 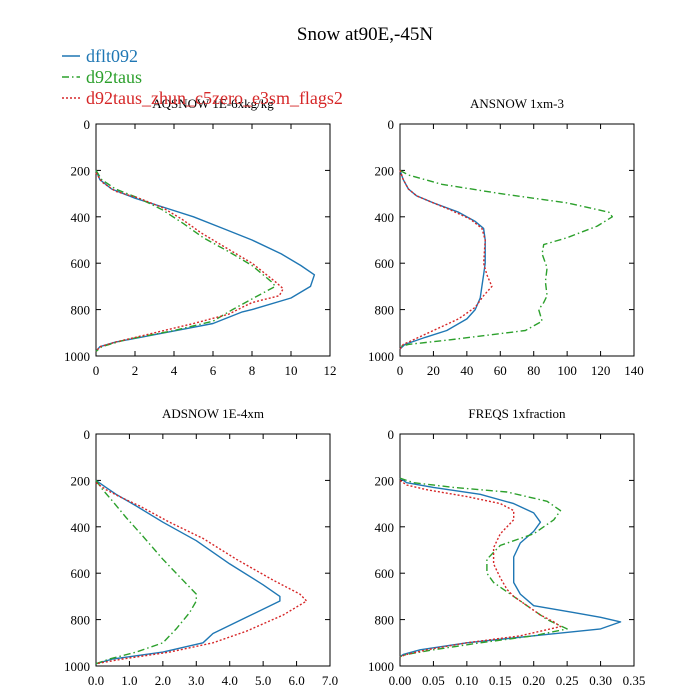 What do you see at coordinates (500, 370) in the screenshot?
I see `x-tick-label: 60` at bounding box center [500, 370].